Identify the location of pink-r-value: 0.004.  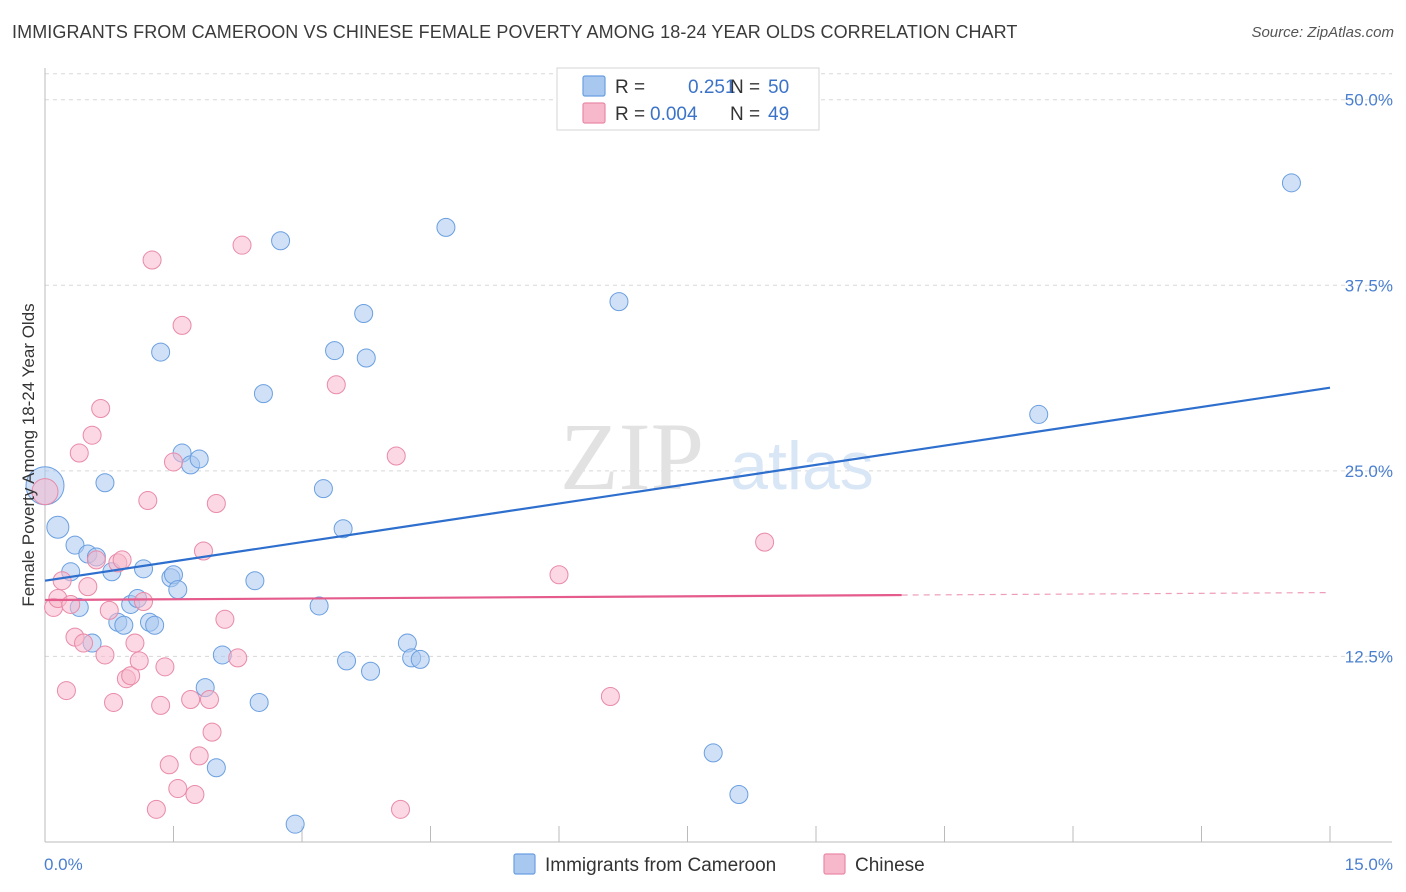
(674, 114).